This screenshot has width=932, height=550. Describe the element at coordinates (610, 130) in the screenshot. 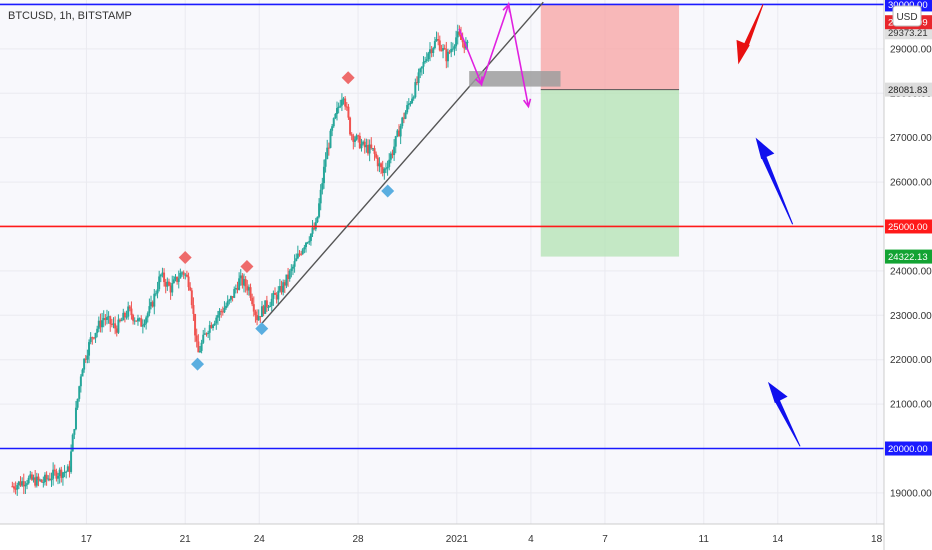

I see `position-zones` at that location.